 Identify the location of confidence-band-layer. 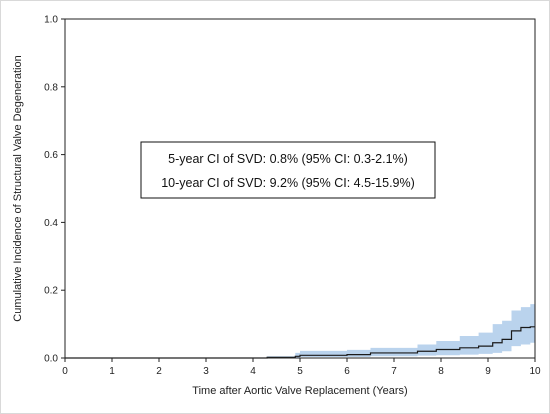
(300, 331).